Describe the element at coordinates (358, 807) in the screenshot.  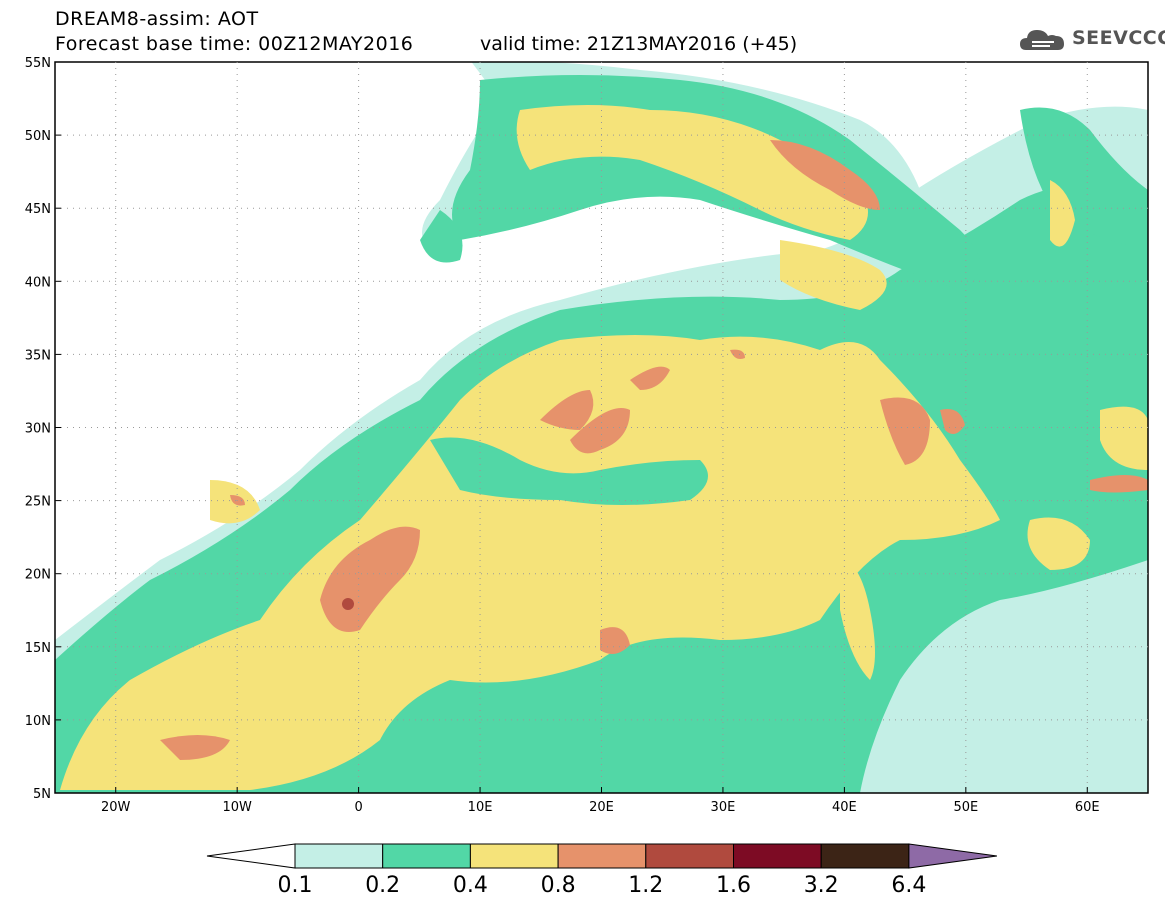
I see `lon-label: 0` at that location.